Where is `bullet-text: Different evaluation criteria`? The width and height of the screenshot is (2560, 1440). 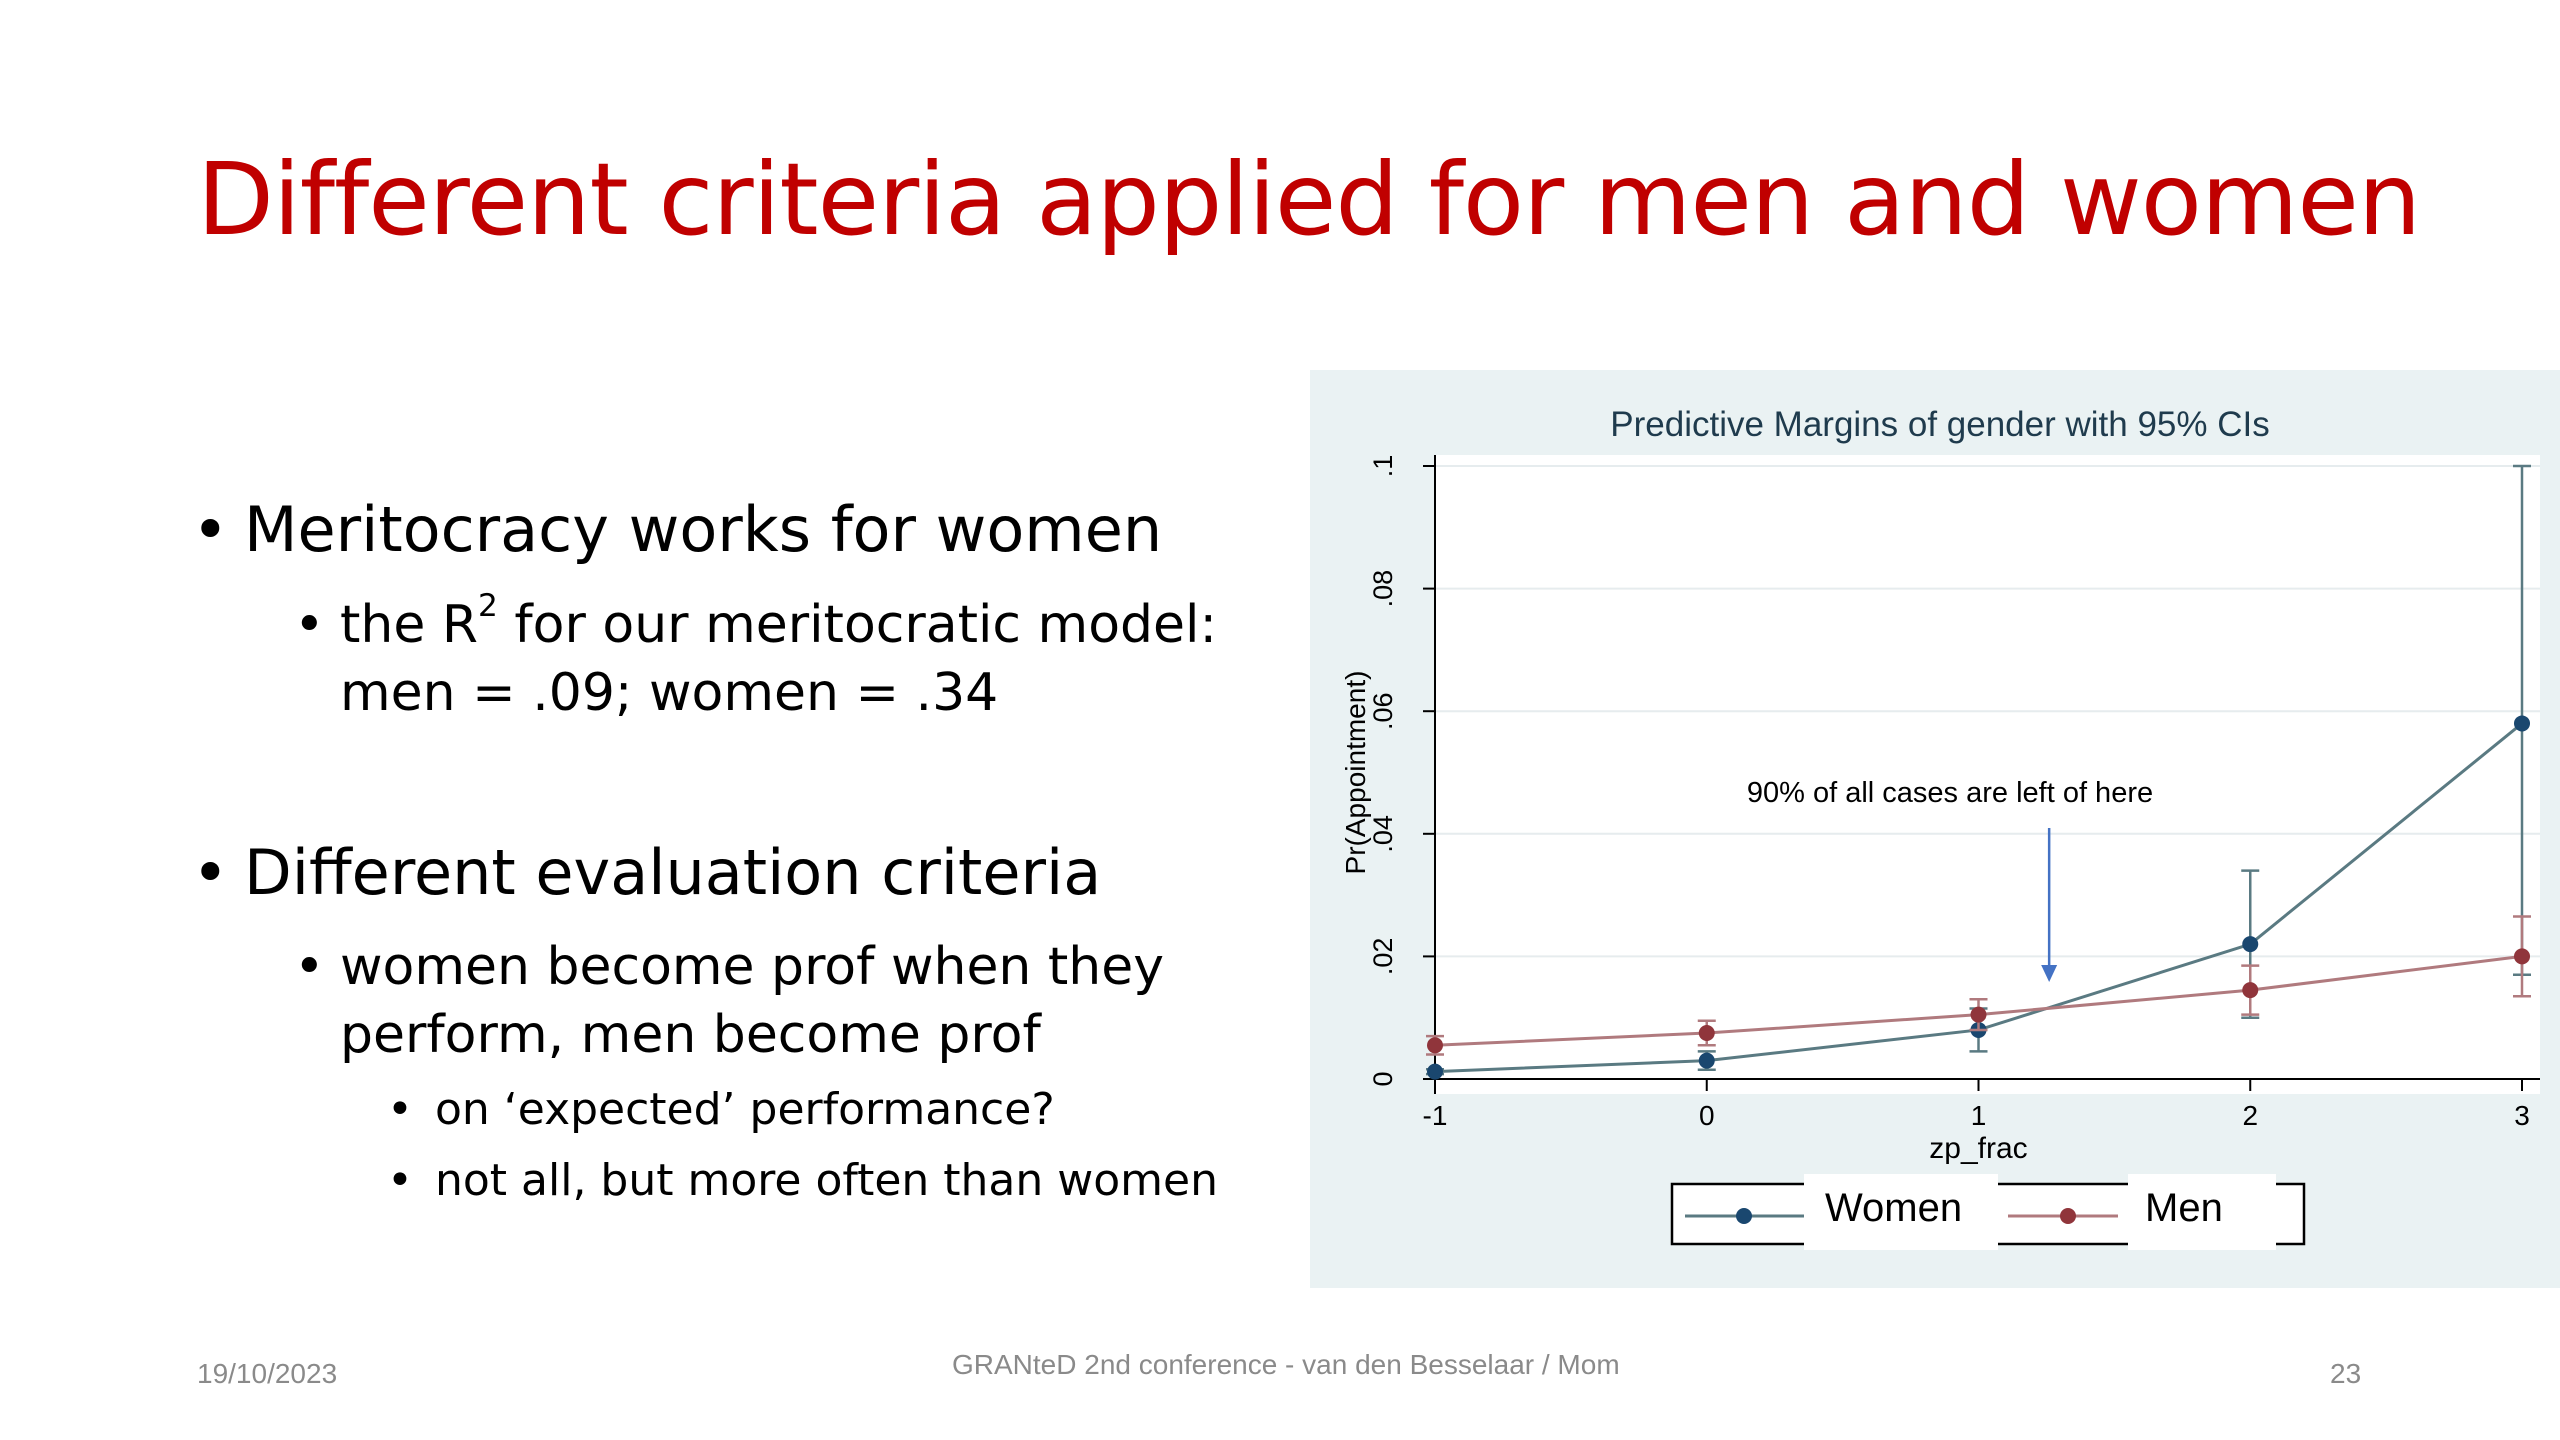 bullet-text: Different evaluation criteria is located at coordinates (673, 872).